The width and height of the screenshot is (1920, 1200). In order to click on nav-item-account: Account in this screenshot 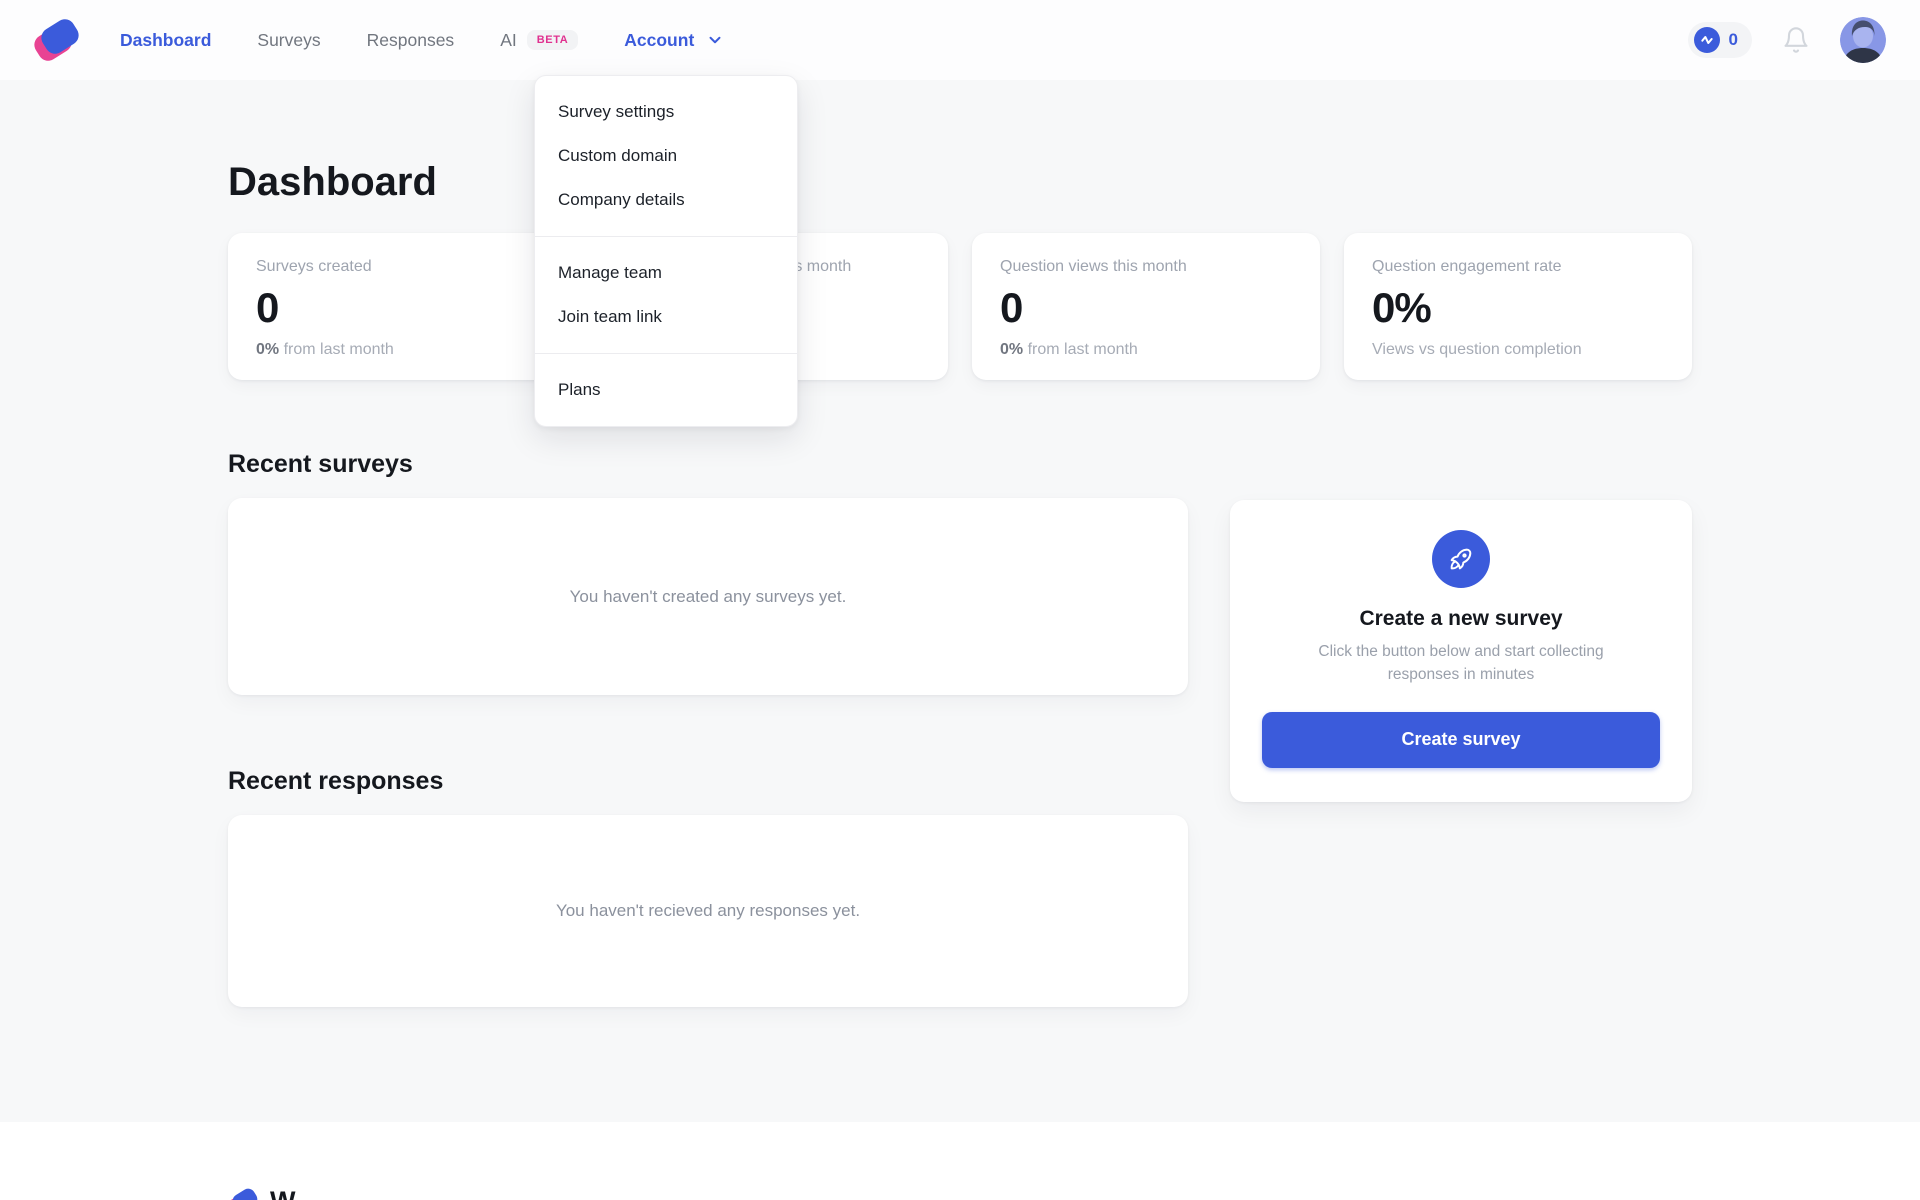, I will do `click(674, 40)`.